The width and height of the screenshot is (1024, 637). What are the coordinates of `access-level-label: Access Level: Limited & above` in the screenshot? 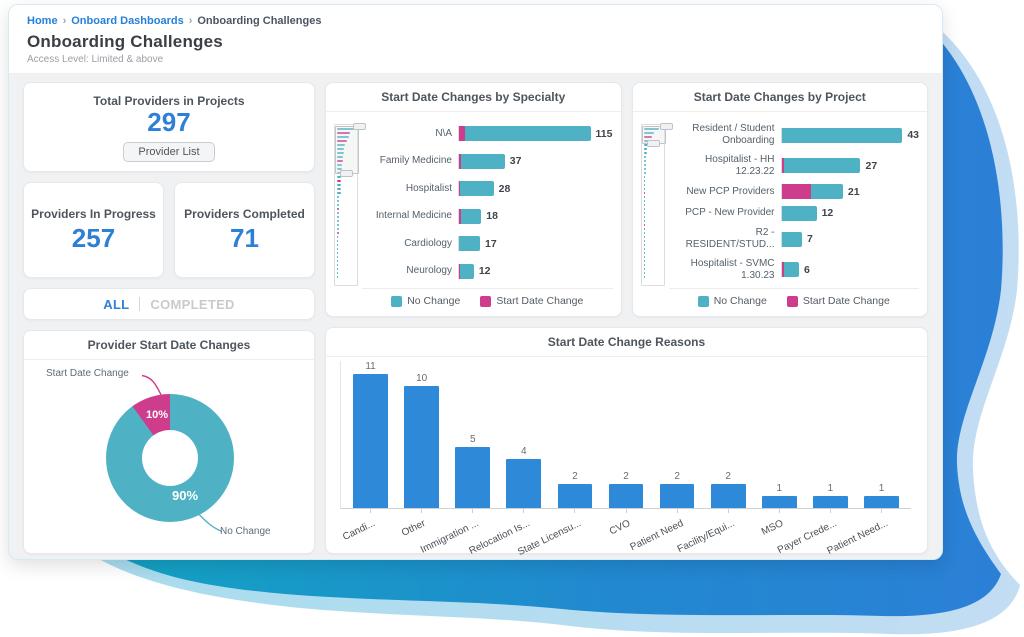 It's located at (95, 59).